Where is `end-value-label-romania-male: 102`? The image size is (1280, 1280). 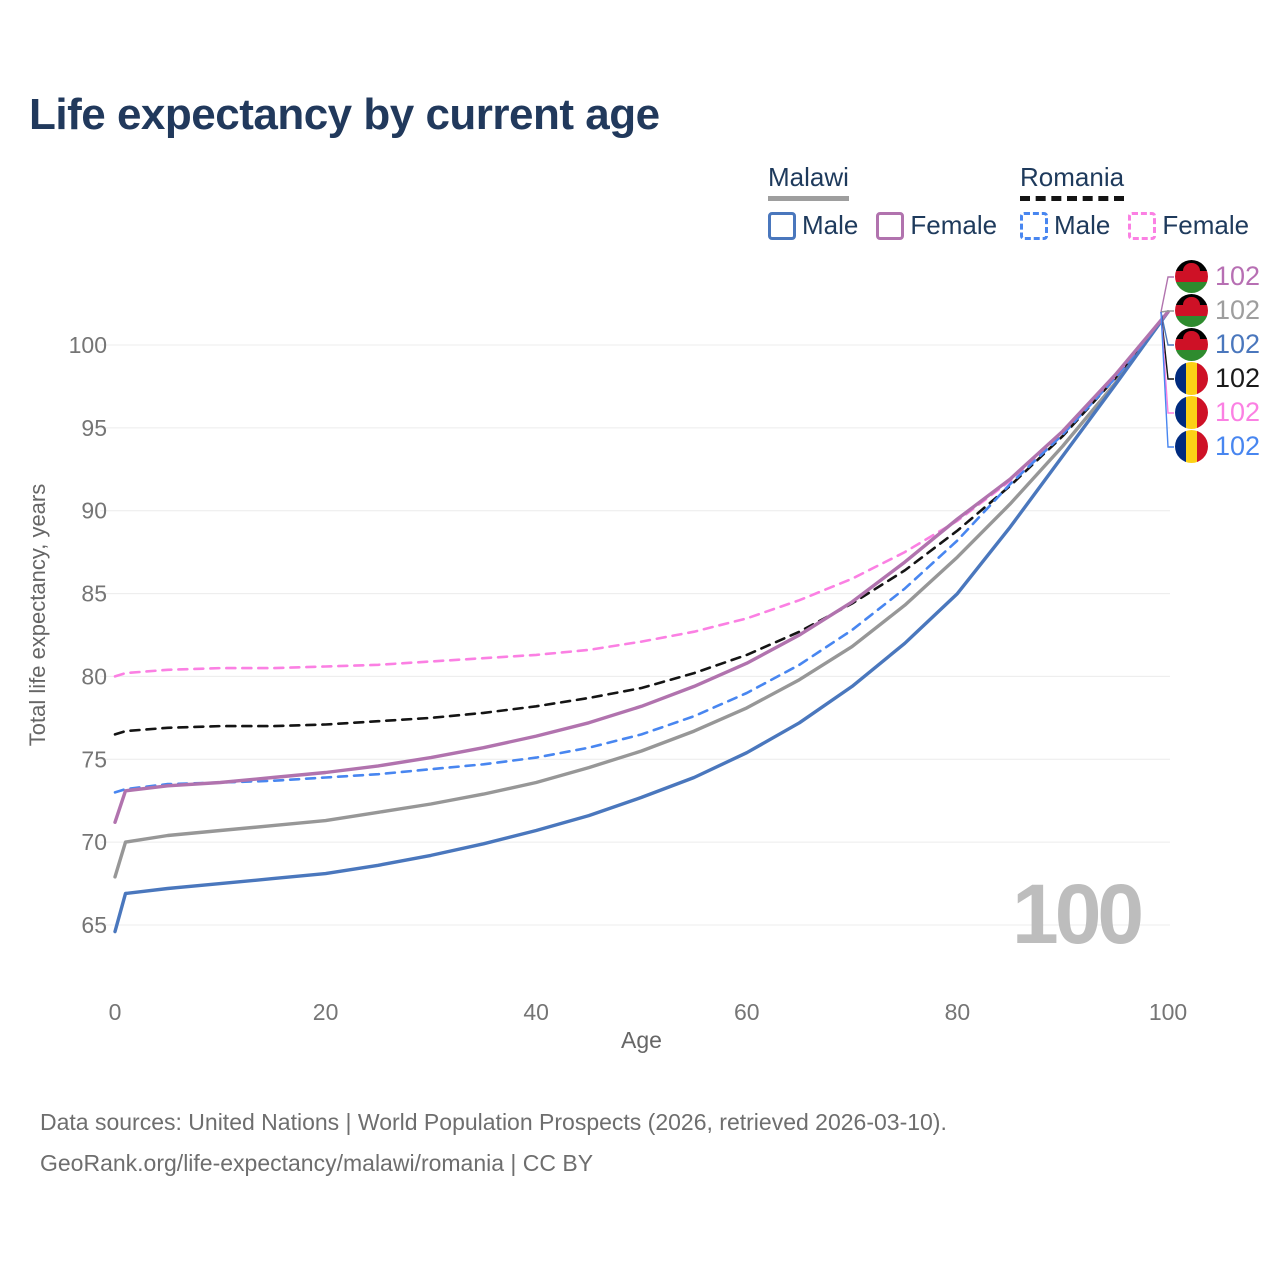 end-value-label-romania-male: 102 is located at coordinates (1238, 446).